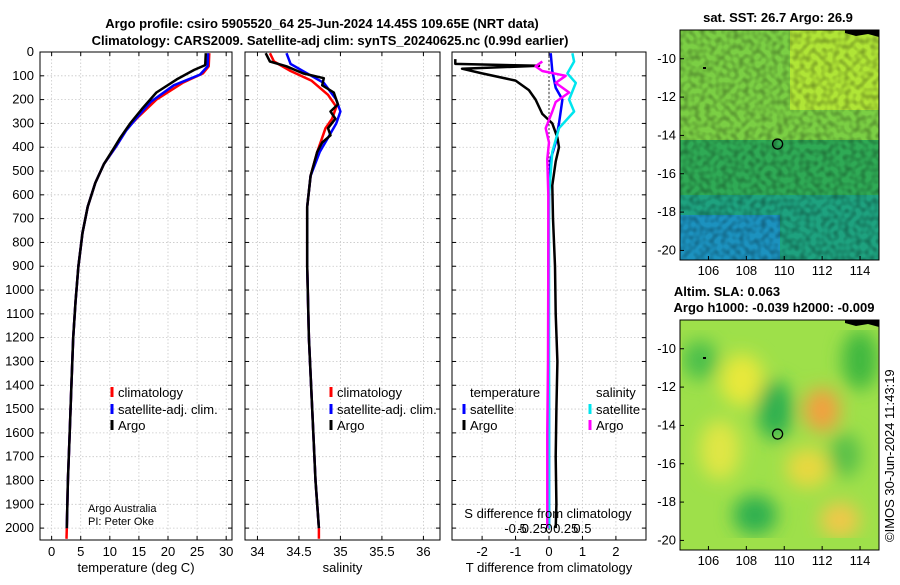 This screenshot has width=900, height=585. Describe the element at coordinates (423, 551) in the screenshot. I see `x-tick-label: 36` at that location.